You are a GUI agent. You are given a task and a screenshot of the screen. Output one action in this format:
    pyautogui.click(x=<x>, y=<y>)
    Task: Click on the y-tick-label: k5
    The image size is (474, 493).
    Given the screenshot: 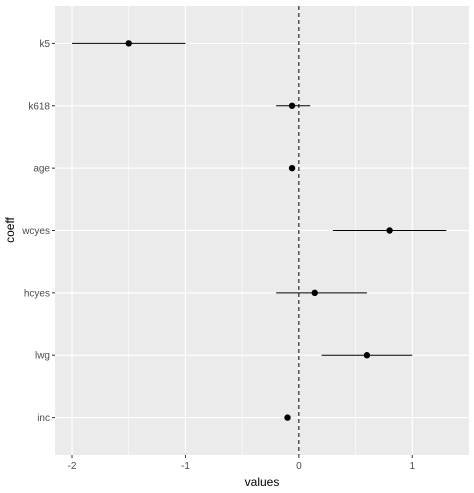 What is the action you would take?
    pyautogui.click(x=44, y=44)
    